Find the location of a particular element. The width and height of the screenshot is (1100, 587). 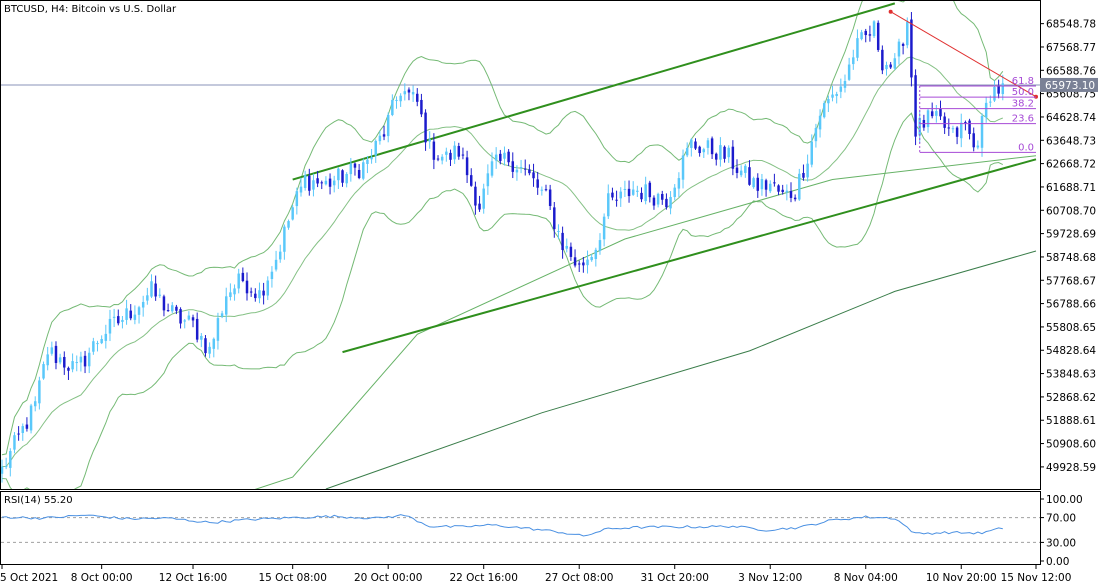

price-tick-label: 51888.61 is located at coordinates (1071, 421).